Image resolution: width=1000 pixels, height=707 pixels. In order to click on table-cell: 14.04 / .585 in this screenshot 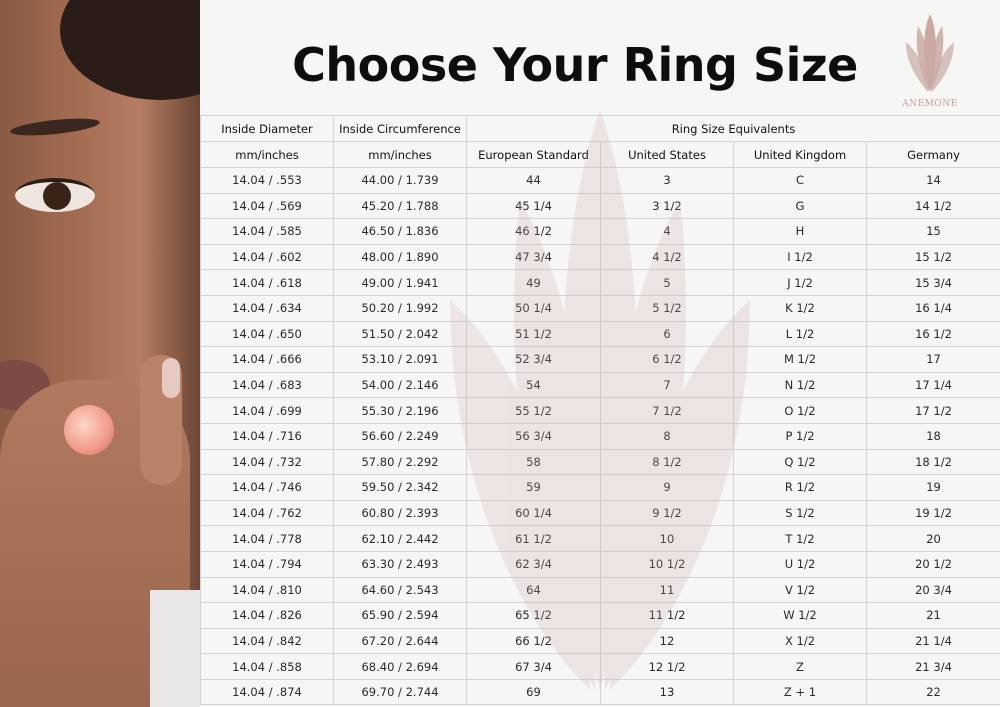, I will do `click(267, 231)`.